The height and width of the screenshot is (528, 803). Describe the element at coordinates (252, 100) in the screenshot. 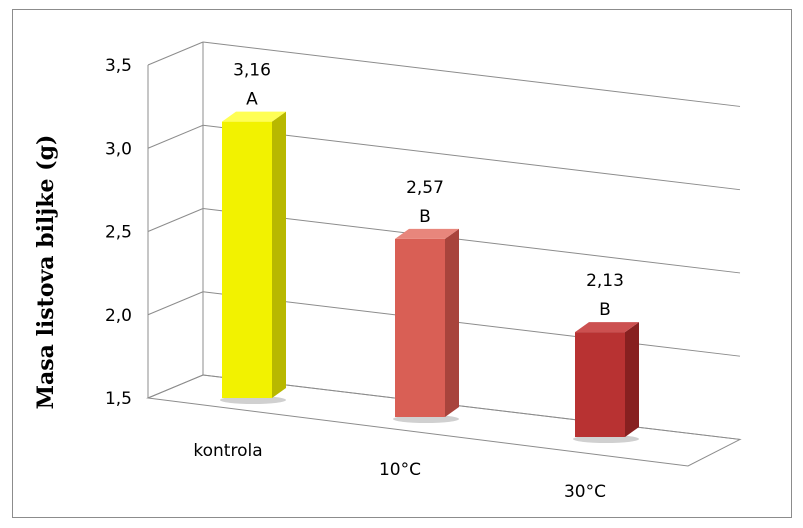

I see `data-label-letter: A` at that location.